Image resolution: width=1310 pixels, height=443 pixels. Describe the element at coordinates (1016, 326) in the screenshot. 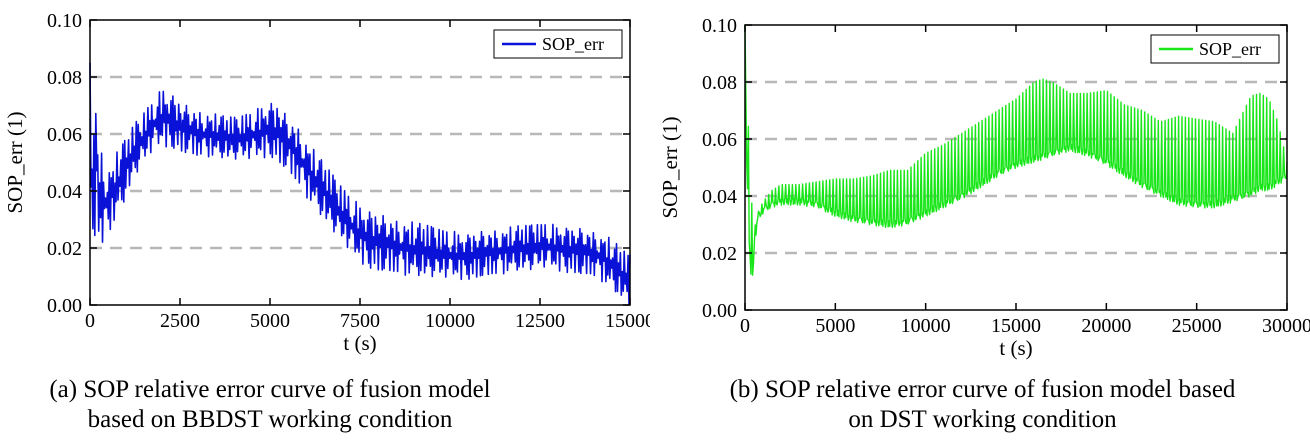

I see `chart-b-x-tick-label-3: 15000` at that location.